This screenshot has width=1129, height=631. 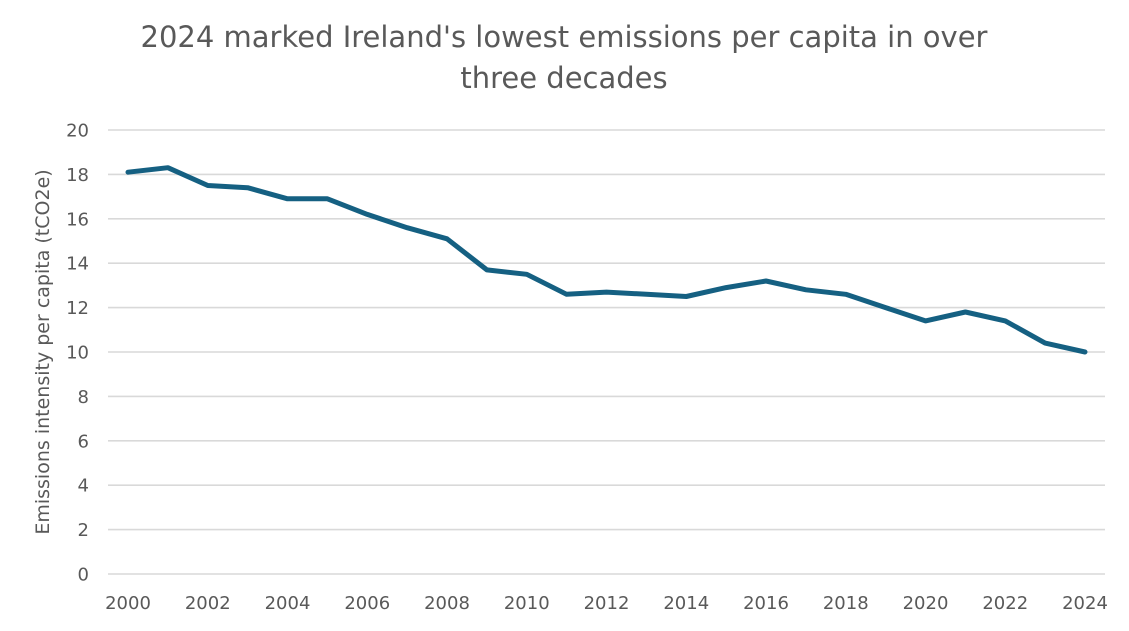 I want to click on x-tick-label: 2002, so click(x=208, y=603).